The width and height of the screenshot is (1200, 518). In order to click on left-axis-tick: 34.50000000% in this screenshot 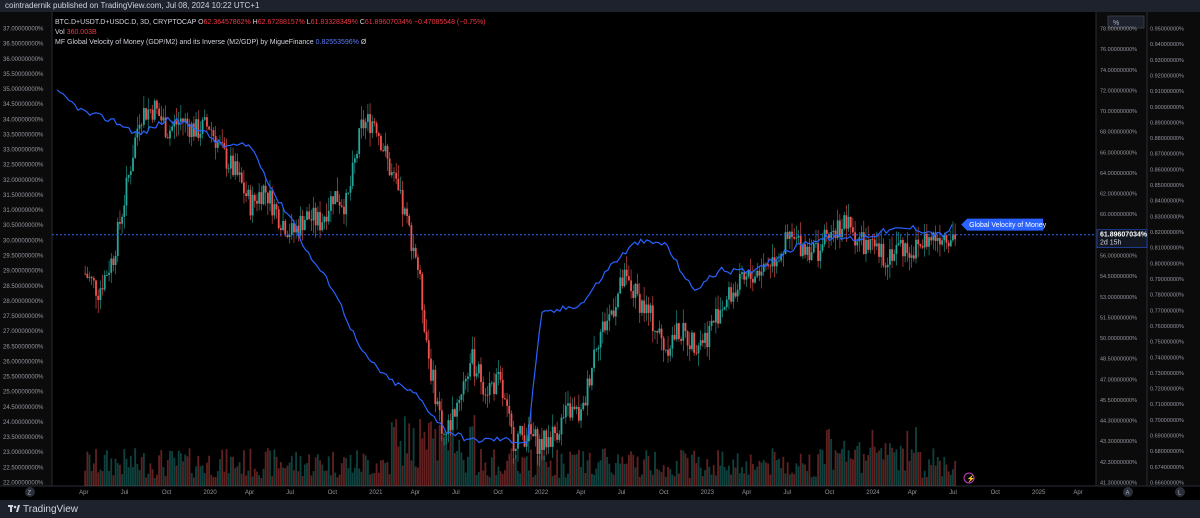, I will do `click(23, 105)`.